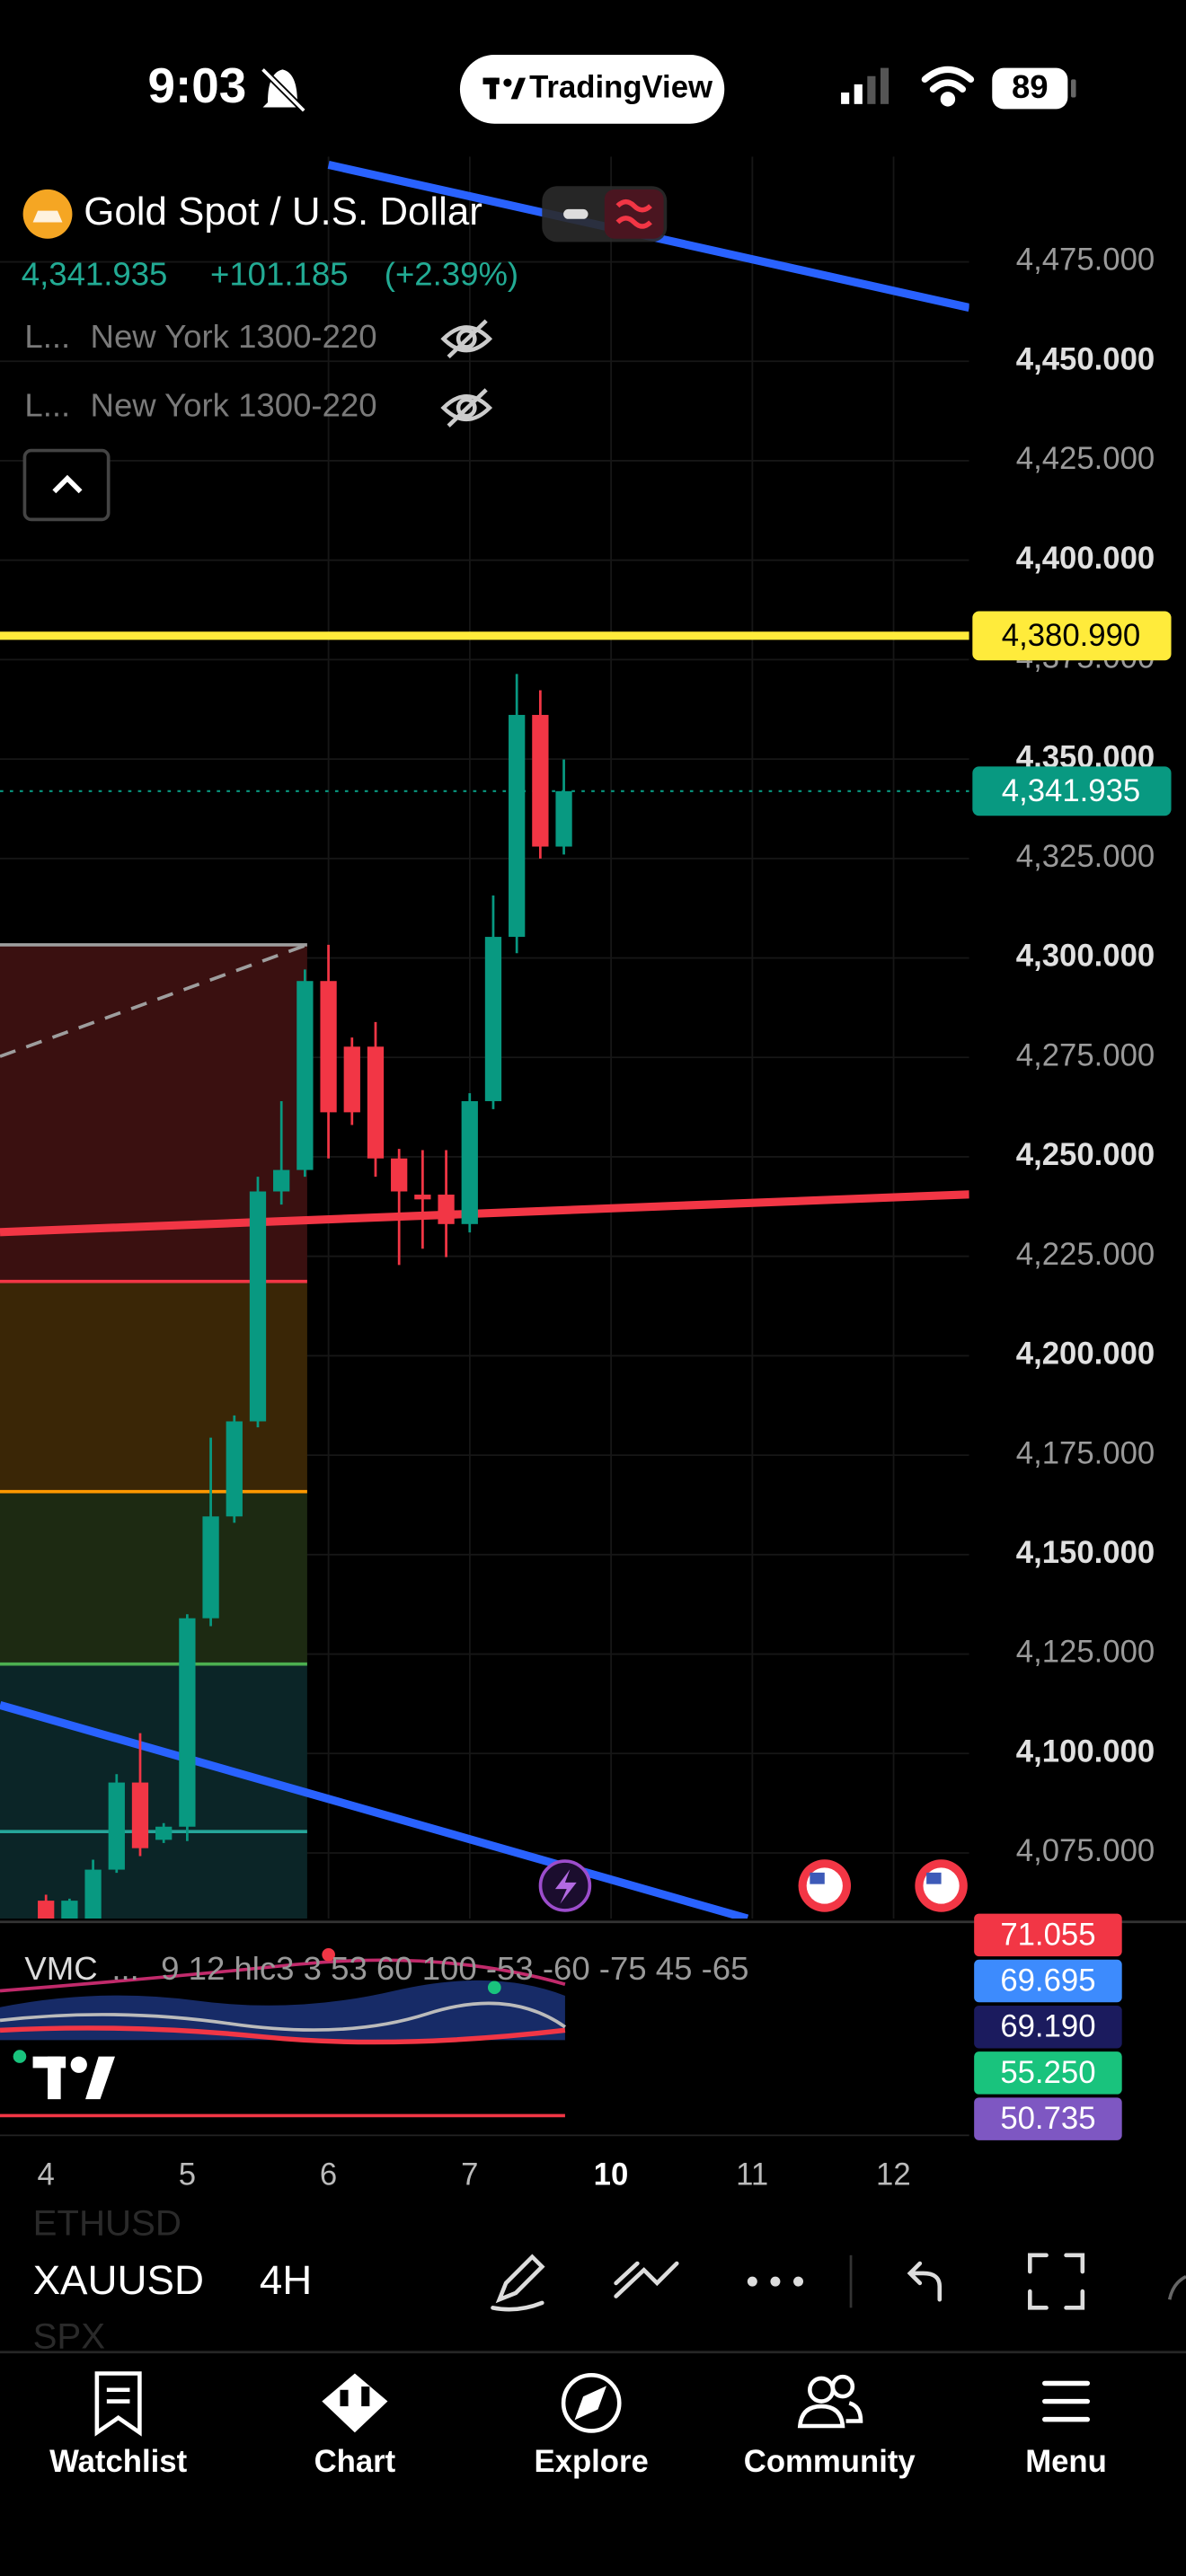 This screenshot has width=1186, height=2576. Describe the element at coordinates (1085, 1453) in the screenshot. I see `y-tick-label: 4,175.000` at that location.